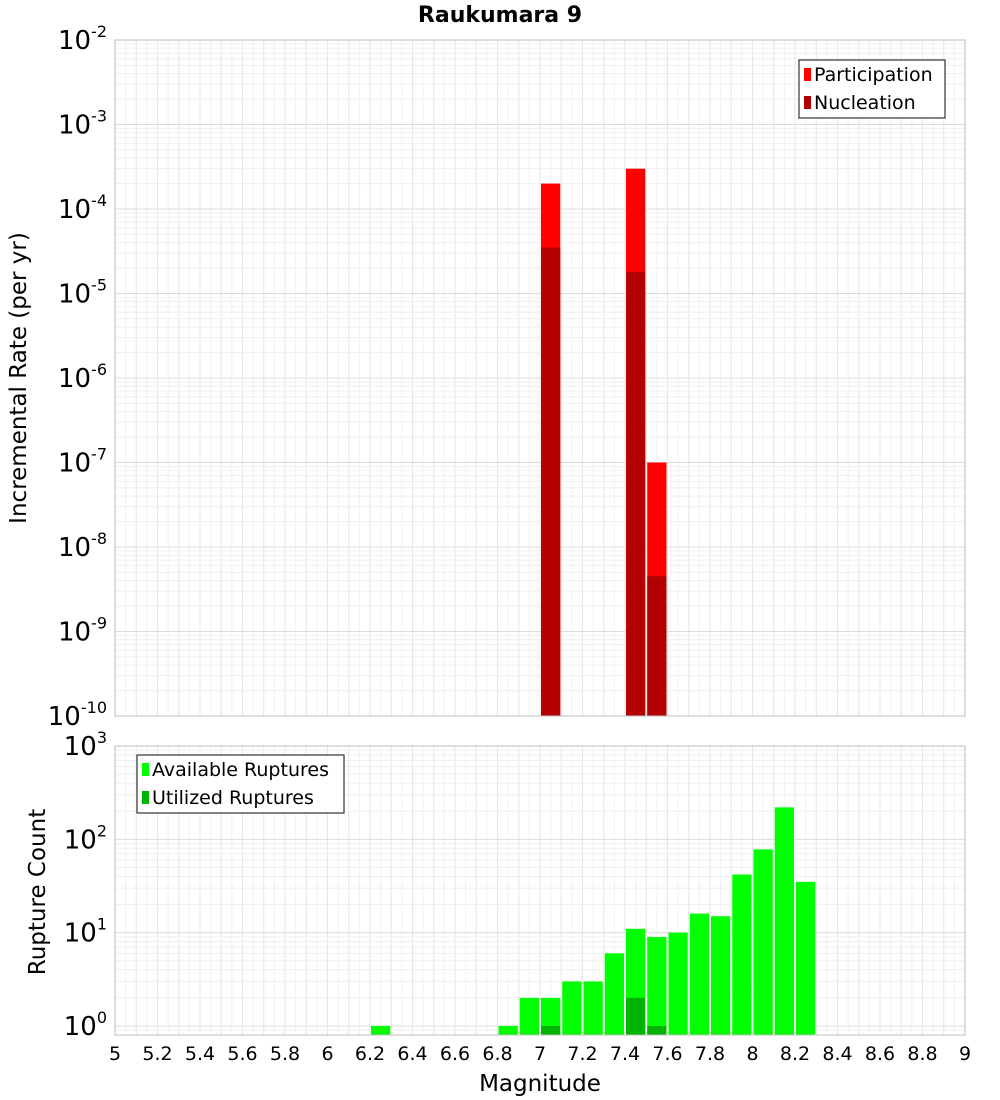 The image size is (1000, 1100). Describe the element at coordinates (200, 1054) in the screenshot. I see `x-tick-label: 5.4` at that location.